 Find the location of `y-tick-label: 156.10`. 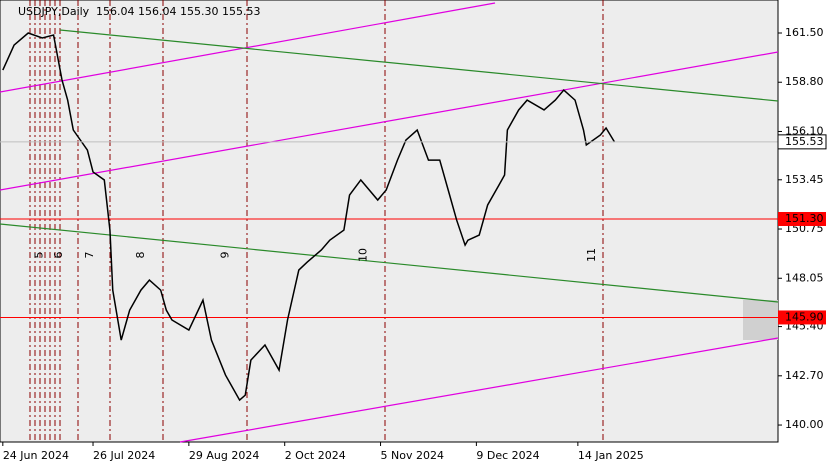

y-tick-label: 156.10 is located at coordinates (804, 130).